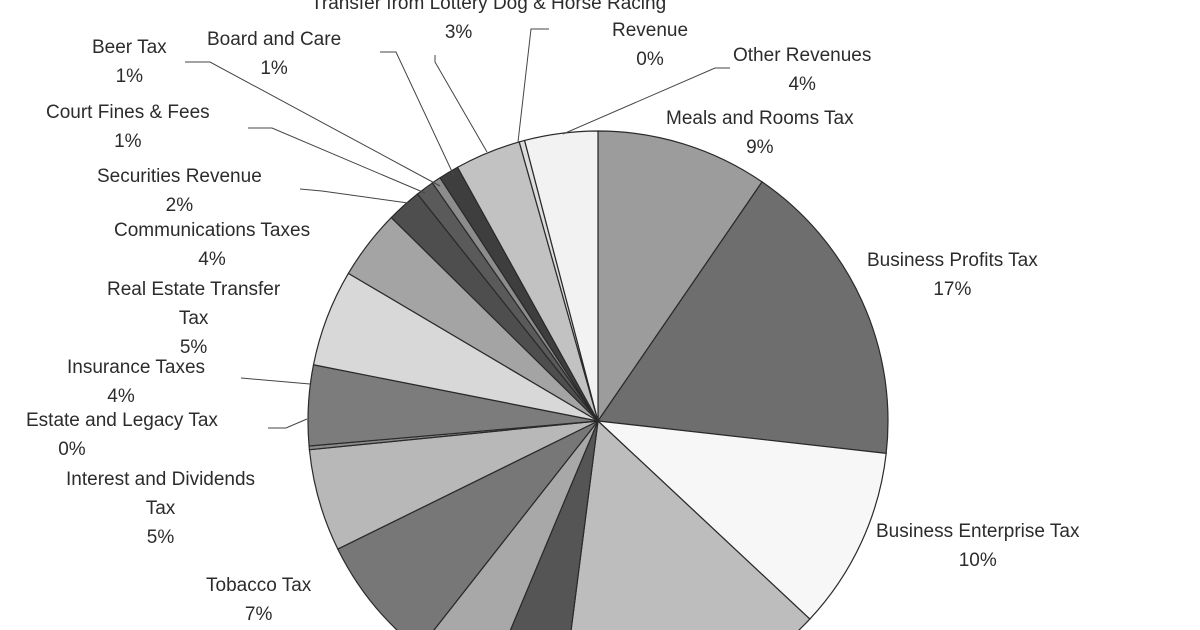  Describe the element at coordinates (259, 600) in the screenshot. I see `label-tobacco: Tobacco Tax 7%` at that location.